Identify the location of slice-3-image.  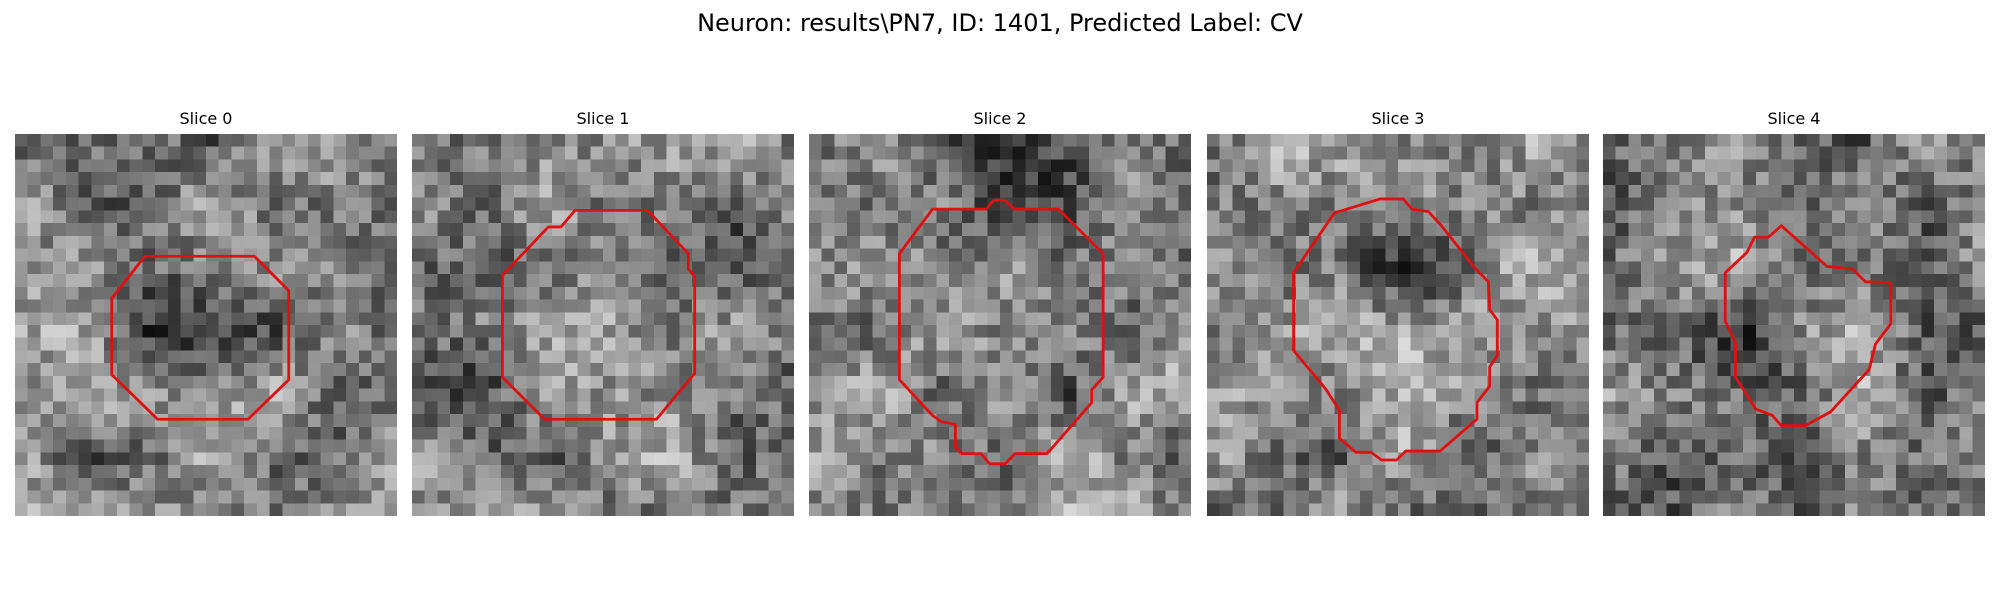
(1398, 325).